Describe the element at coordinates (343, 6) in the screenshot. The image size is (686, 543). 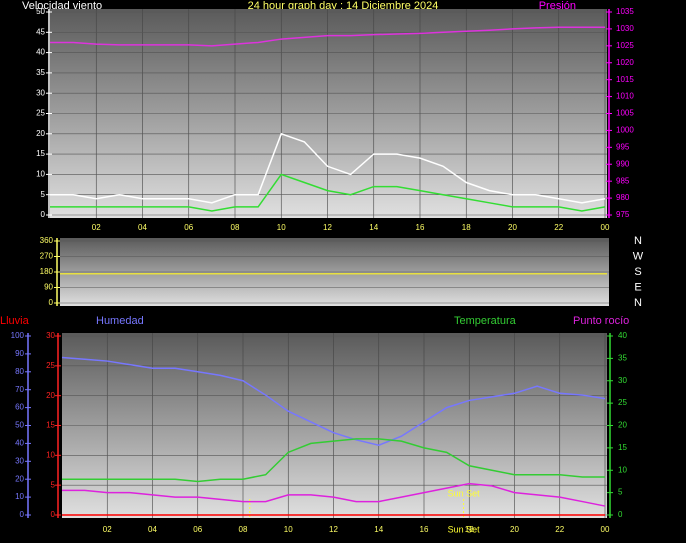
I see `chart-title: 24 hour graph day : 14 Diciembre 2024` at that location.